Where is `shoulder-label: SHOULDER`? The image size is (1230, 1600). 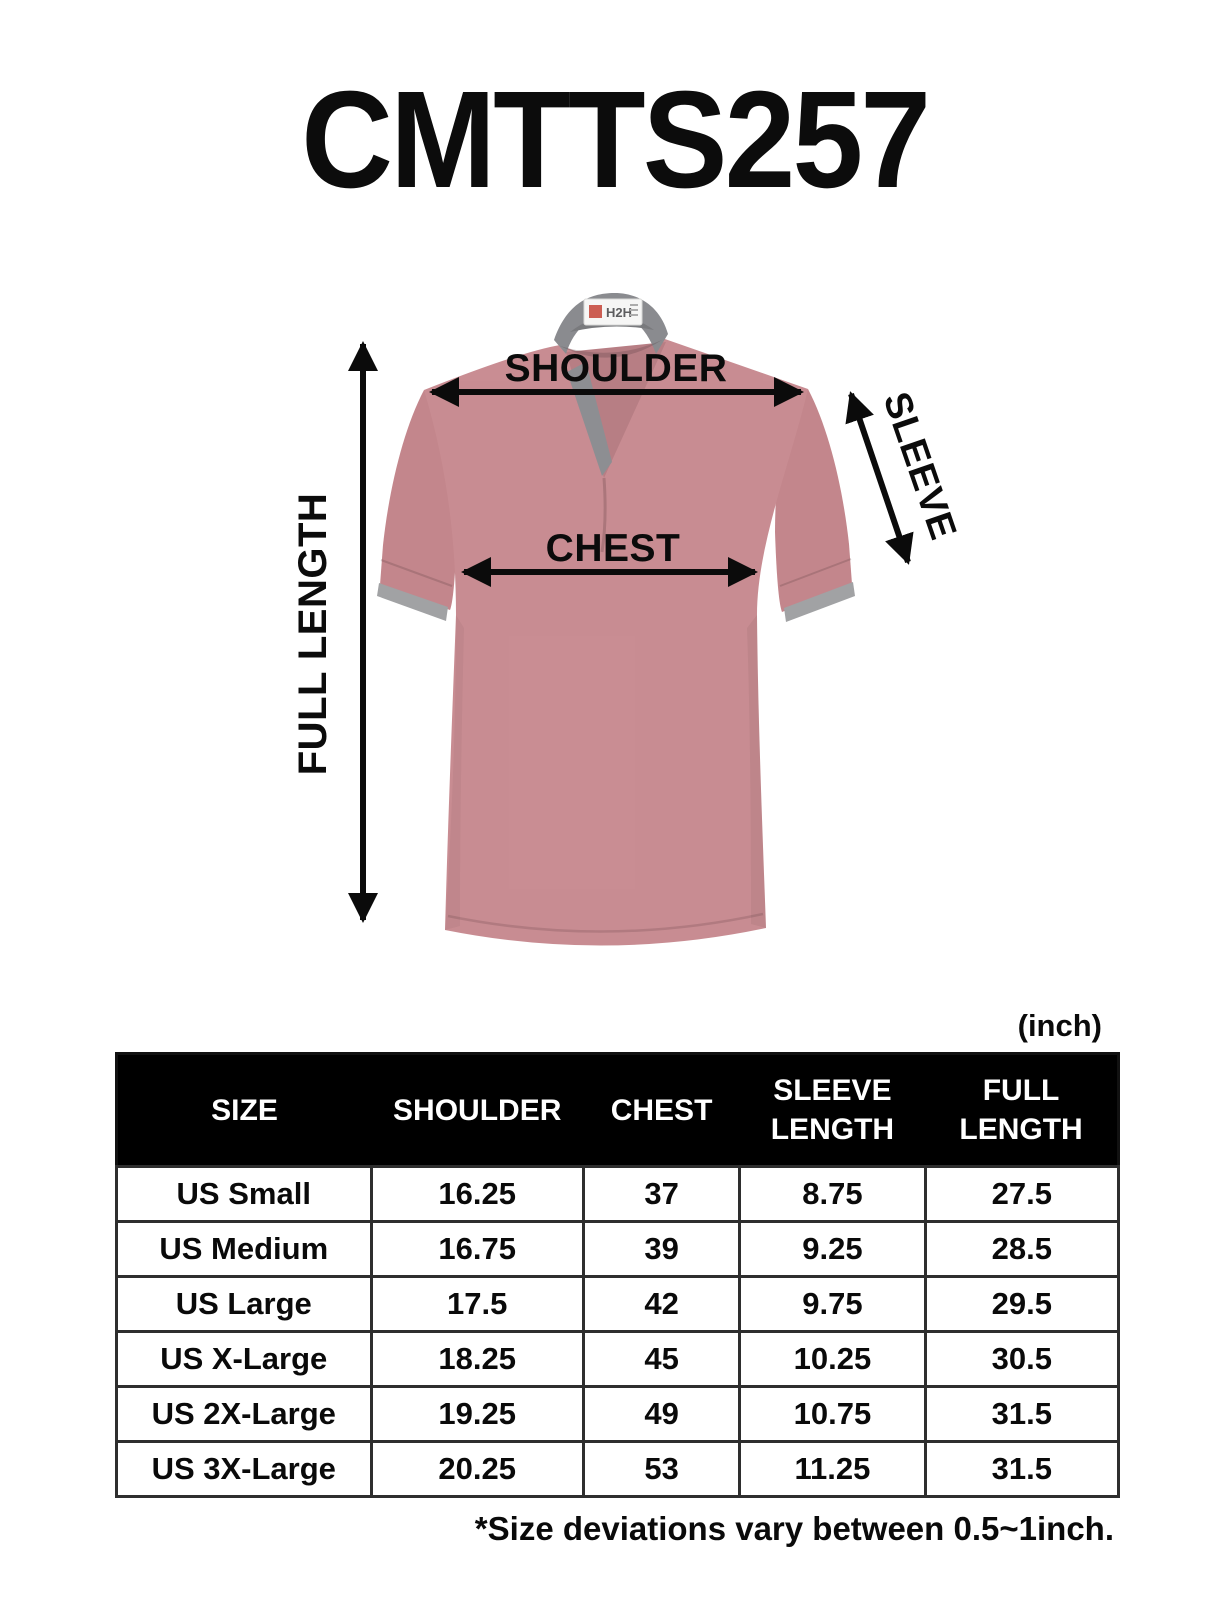
shoulder-label: SHOULDER is located at coordinates (616, 368).